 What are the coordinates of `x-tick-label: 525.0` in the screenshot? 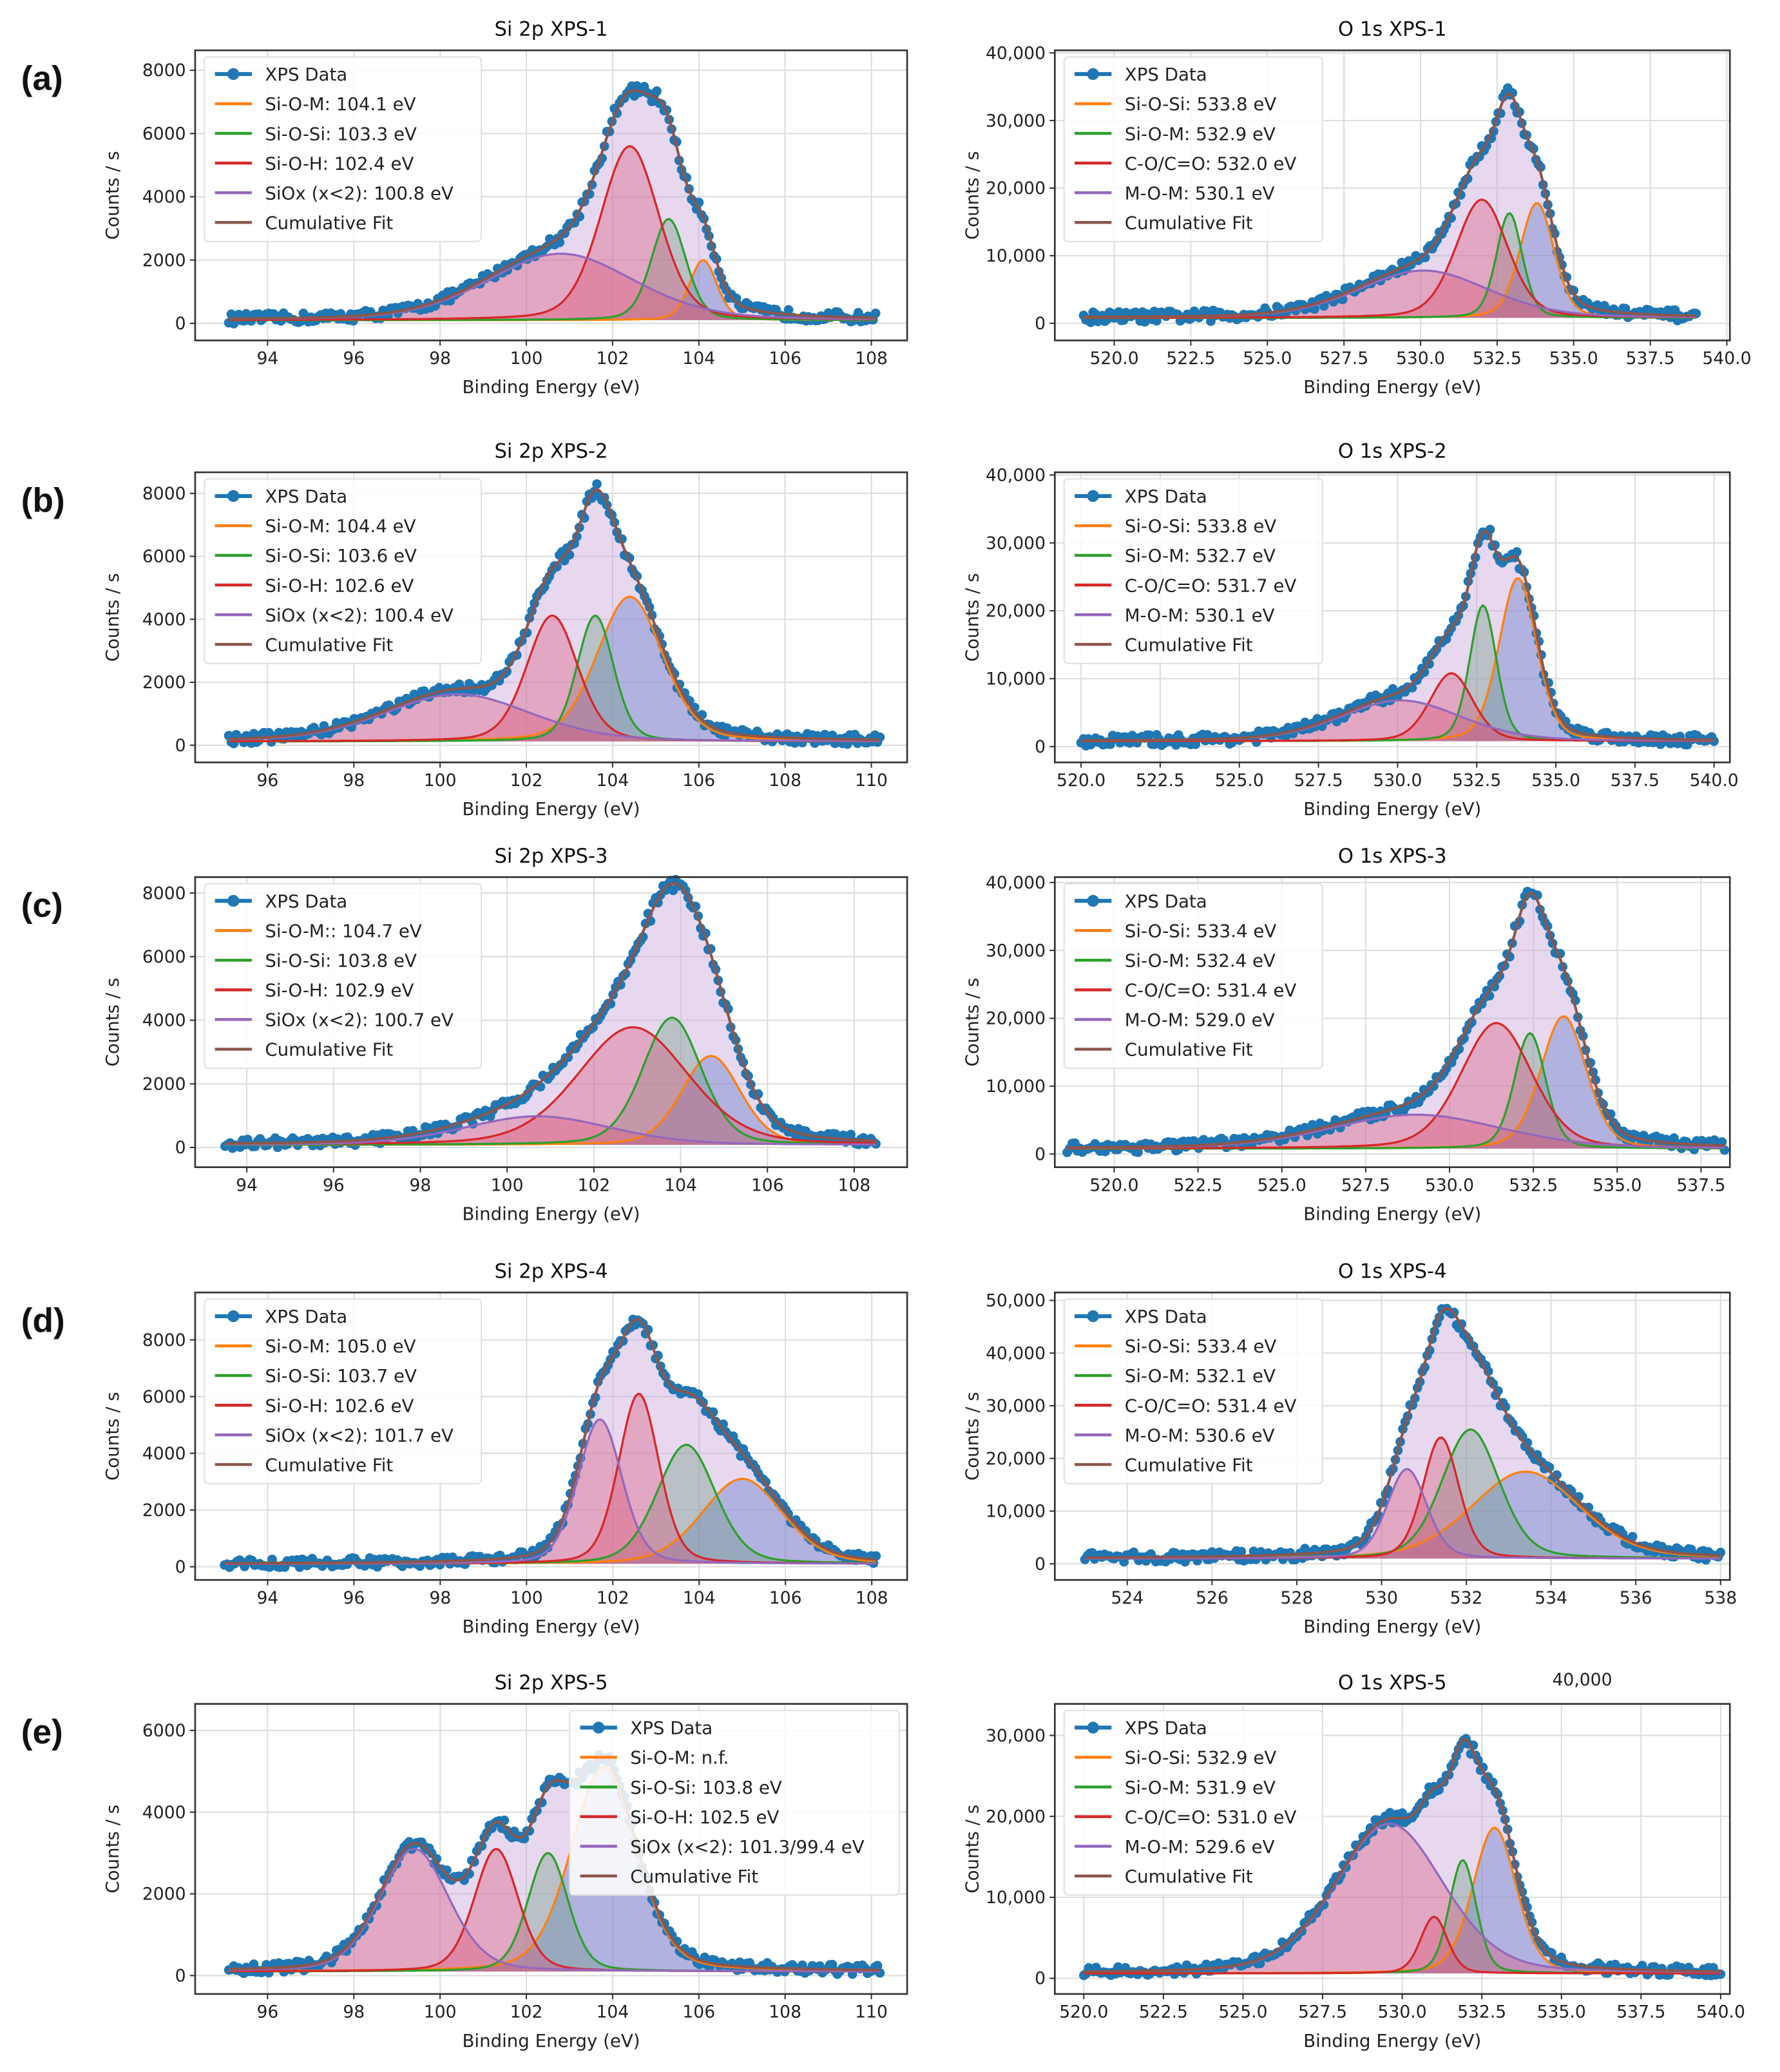 It's located at (1267, 359).